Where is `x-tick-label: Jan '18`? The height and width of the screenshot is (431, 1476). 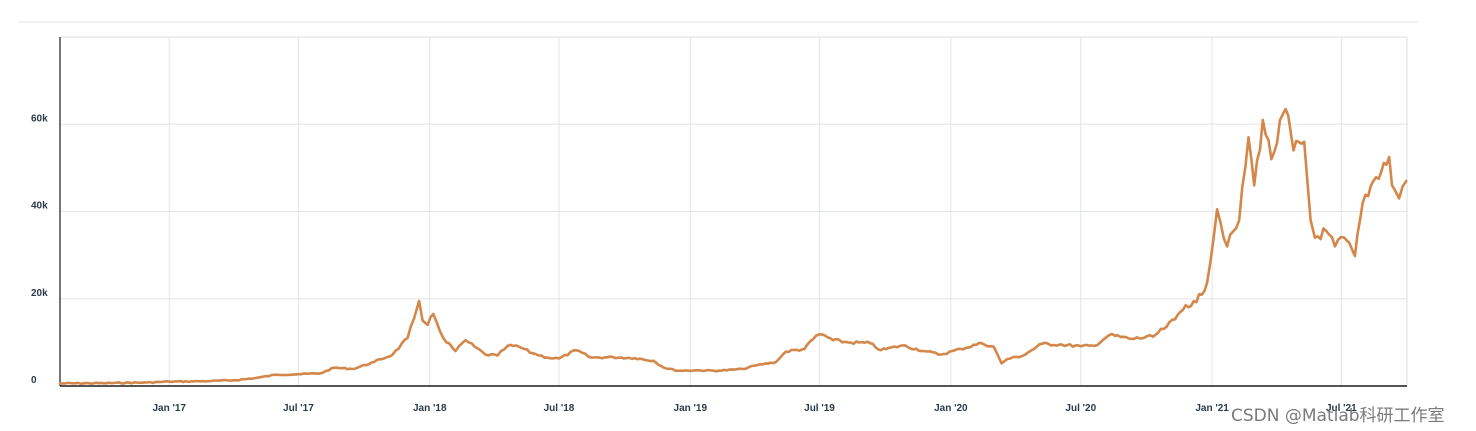
x-tick-label: Jan '18 is located at coordinates (430, 408).